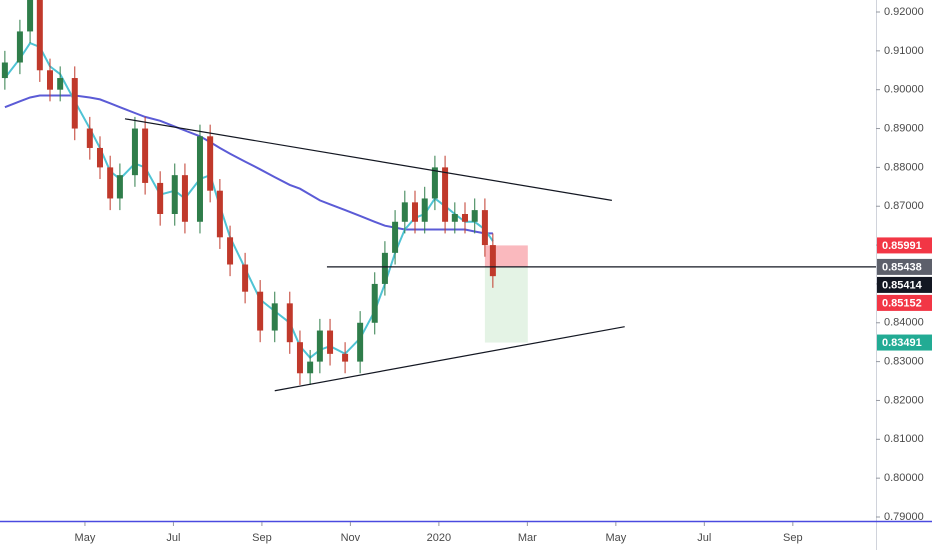 The image size is (932, 550). I want to click on y-tick-label: 0.79000, so click(904, 517).